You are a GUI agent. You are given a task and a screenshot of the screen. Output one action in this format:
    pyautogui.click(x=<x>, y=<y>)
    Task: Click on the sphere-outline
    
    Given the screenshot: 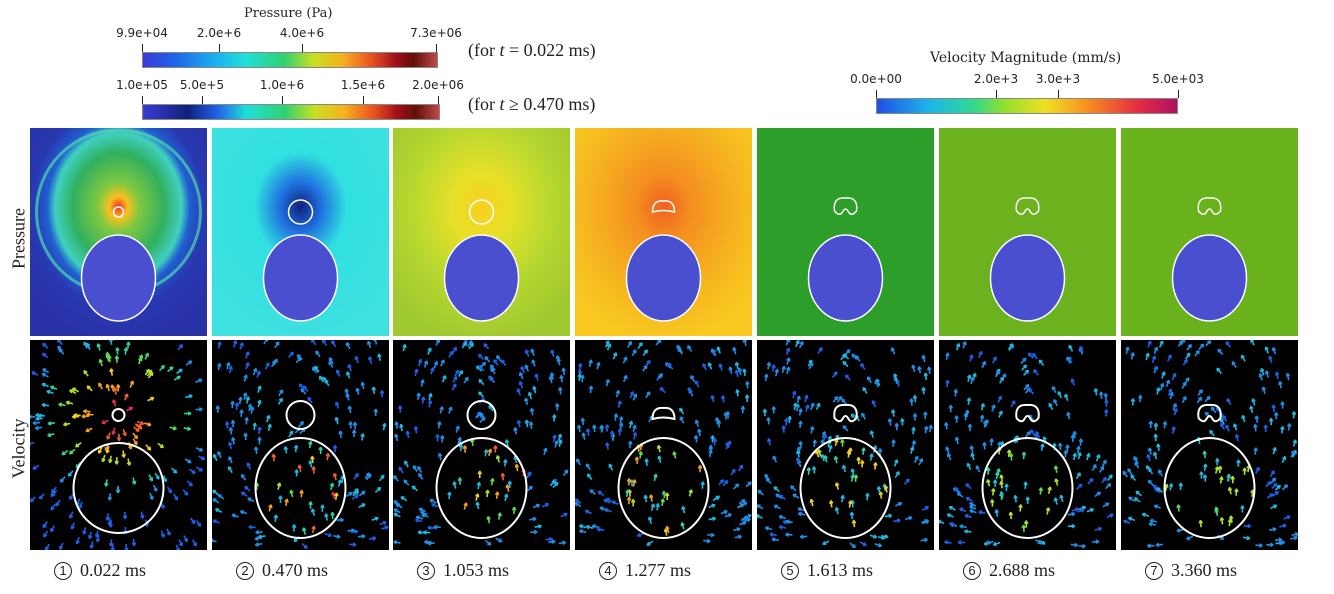 What is the action you would take?
    pyautogui.click(x=300, y=488)
    